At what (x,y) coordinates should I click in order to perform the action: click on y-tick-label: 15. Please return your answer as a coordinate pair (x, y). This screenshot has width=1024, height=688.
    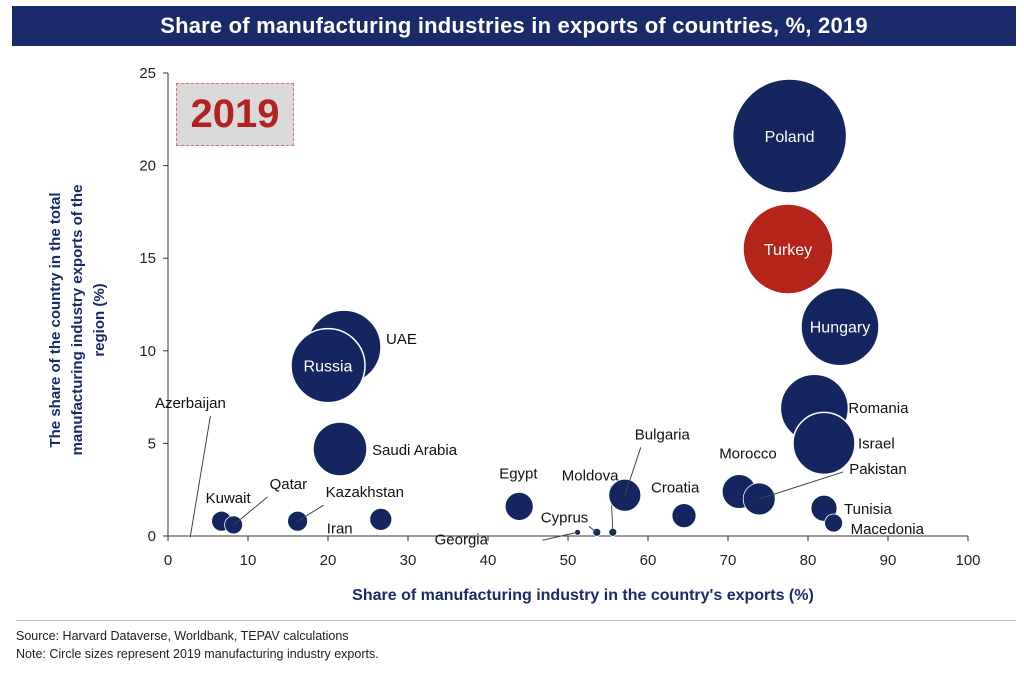
    Looking at the image, I should click on (147, 258).